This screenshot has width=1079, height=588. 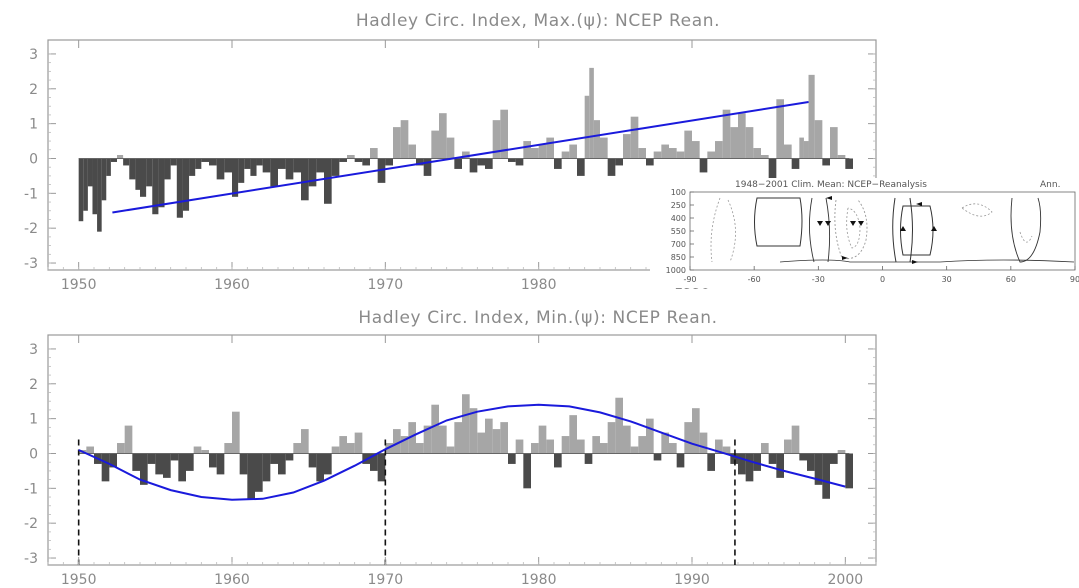 What do you see at coordinates (31, 229) in the screenshot?
I see `max-psi-ytick-label: -2` at bounding box center [31, 229].